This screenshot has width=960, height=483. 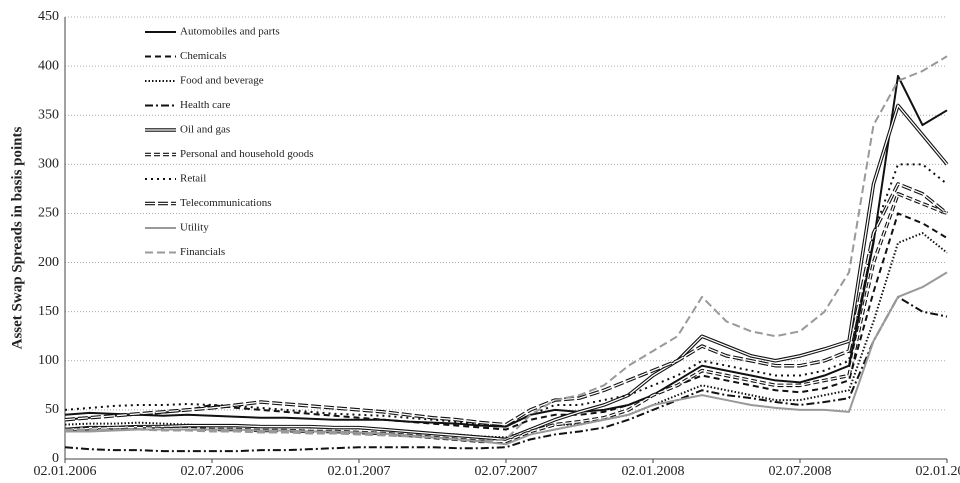 What do you see at coordinates (48, 65) in the screenshot?
I see `y-tick-label: 400` at bounding box center [48, 65].